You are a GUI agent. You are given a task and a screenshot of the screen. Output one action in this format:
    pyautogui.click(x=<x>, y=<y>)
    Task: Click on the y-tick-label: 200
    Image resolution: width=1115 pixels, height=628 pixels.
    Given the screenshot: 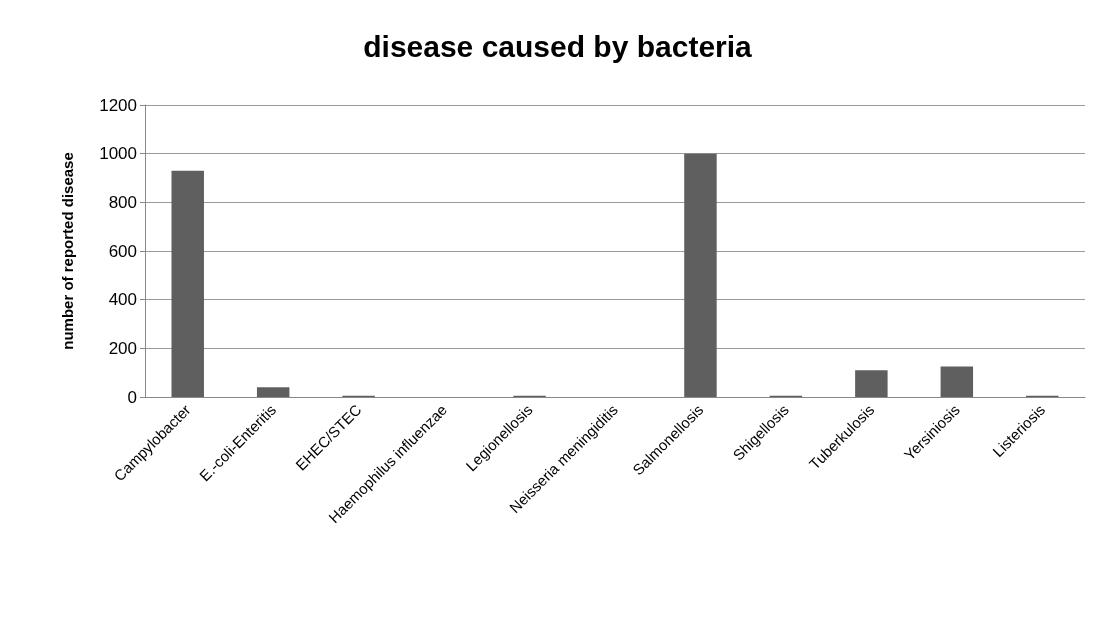 What is the action you would take?
    pyautogui.click(x=122, y=348)
    